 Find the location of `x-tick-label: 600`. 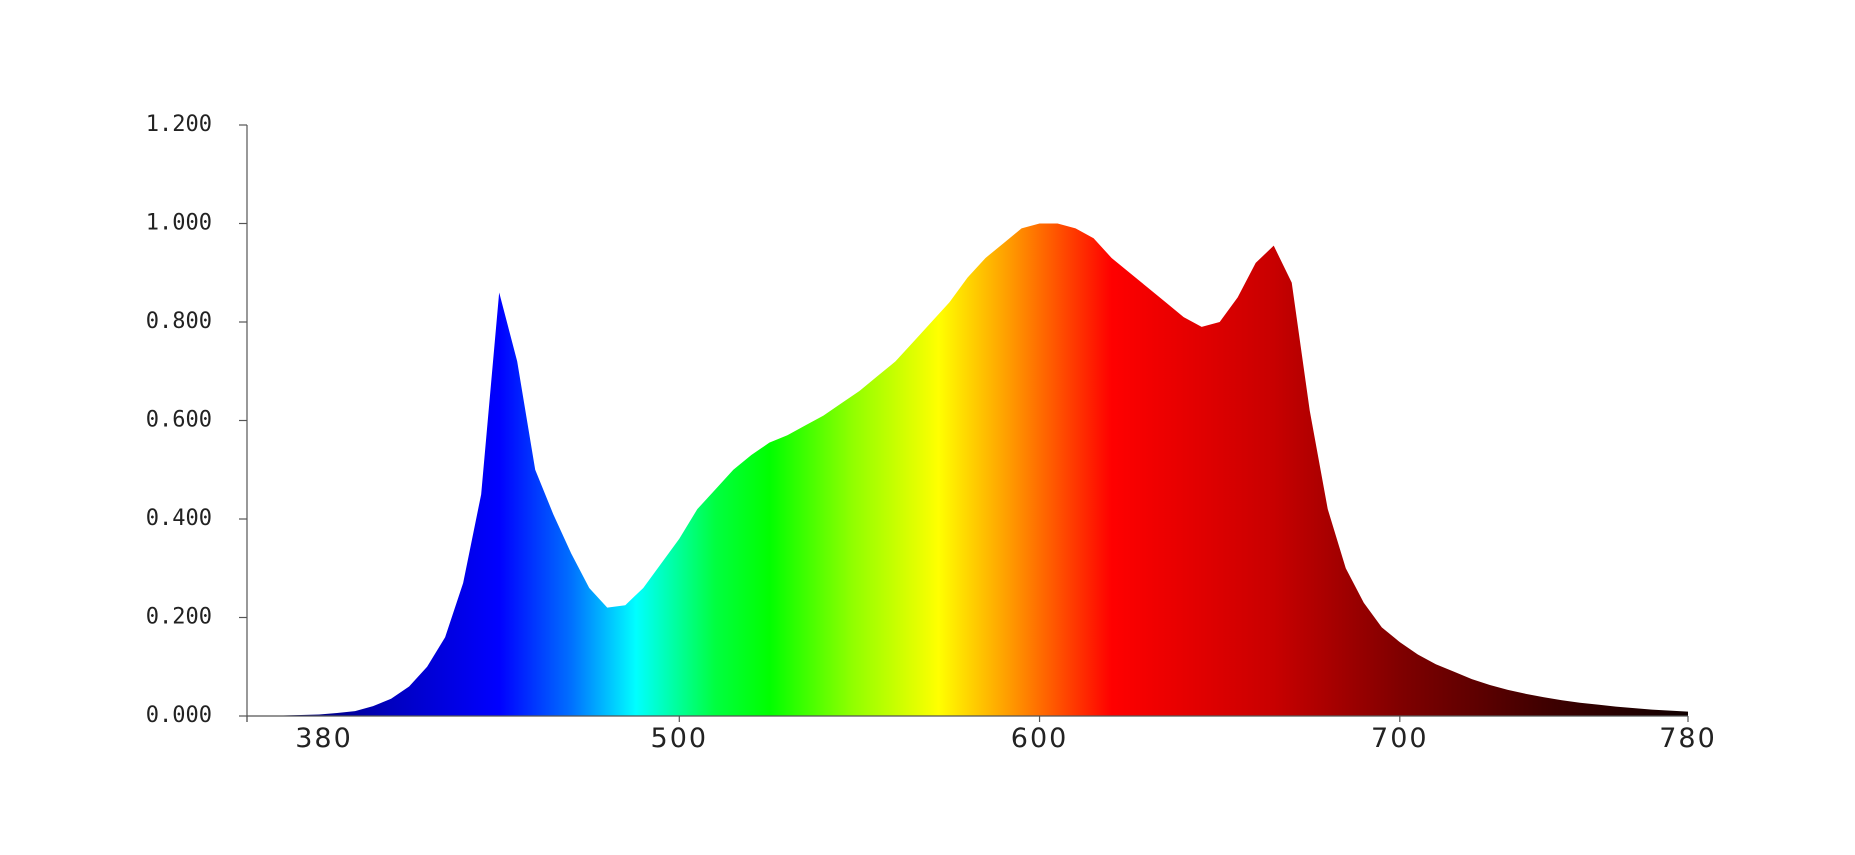

x-tick-label: 600 is located at coordinates (1040, 738).